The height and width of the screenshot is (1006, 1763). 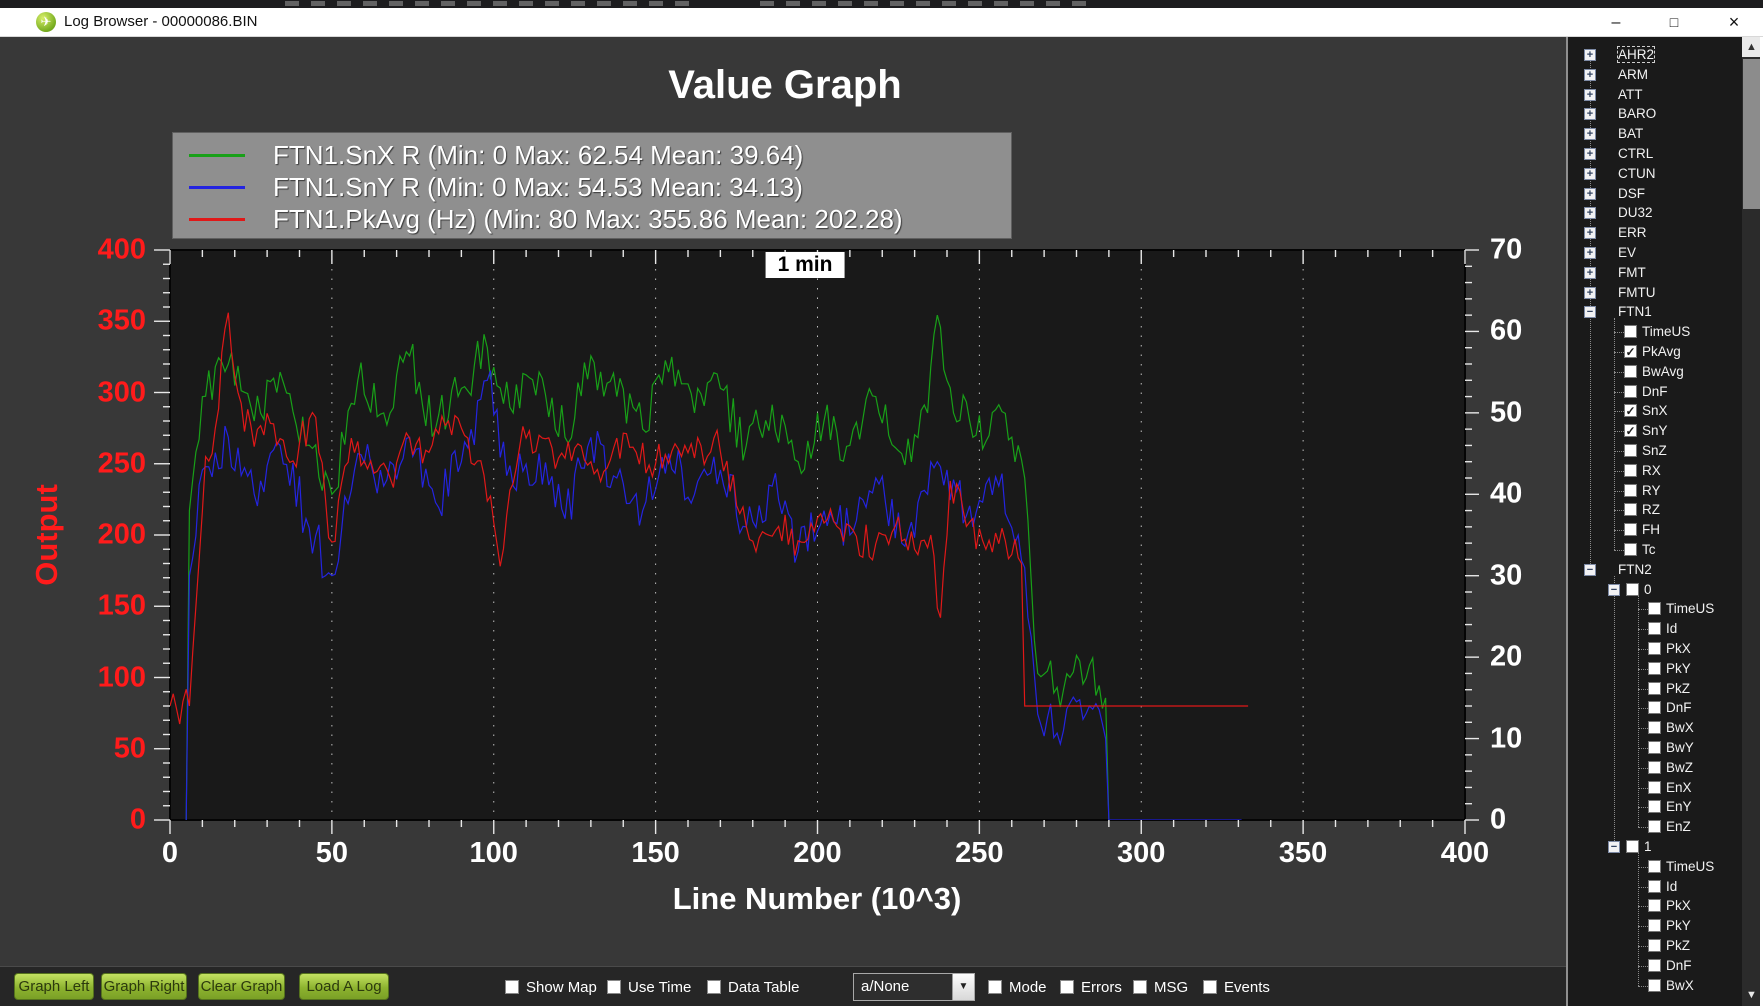 What do you see at coordinates (1632, 272) in the screenshot?
I see `tree-node-label: FMT` at bounding box center [1632, 272].